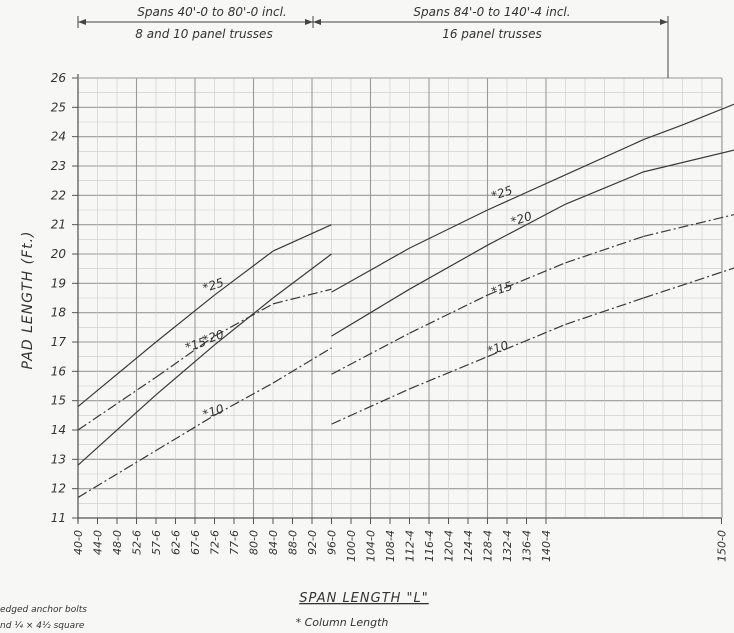 The width and height of the screenshot is (734, 633). What do you see at coordinates (254, 542) in the screenshot?
I see `x-tick-label: 80-0` at bounding box center [254, 542].